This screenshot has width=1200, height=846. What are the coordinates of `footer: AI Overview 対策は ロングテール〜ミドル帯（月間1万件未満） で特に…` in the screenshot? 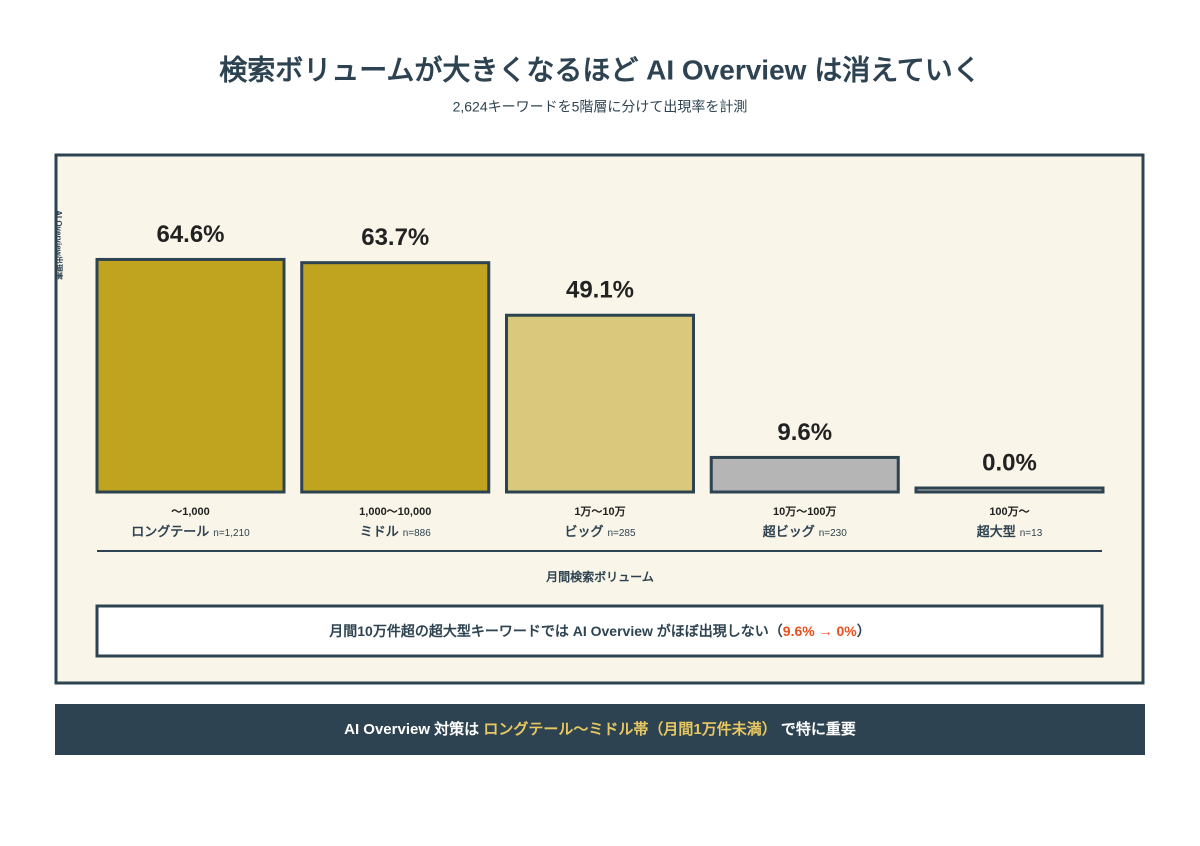 It's located at (600, 729).